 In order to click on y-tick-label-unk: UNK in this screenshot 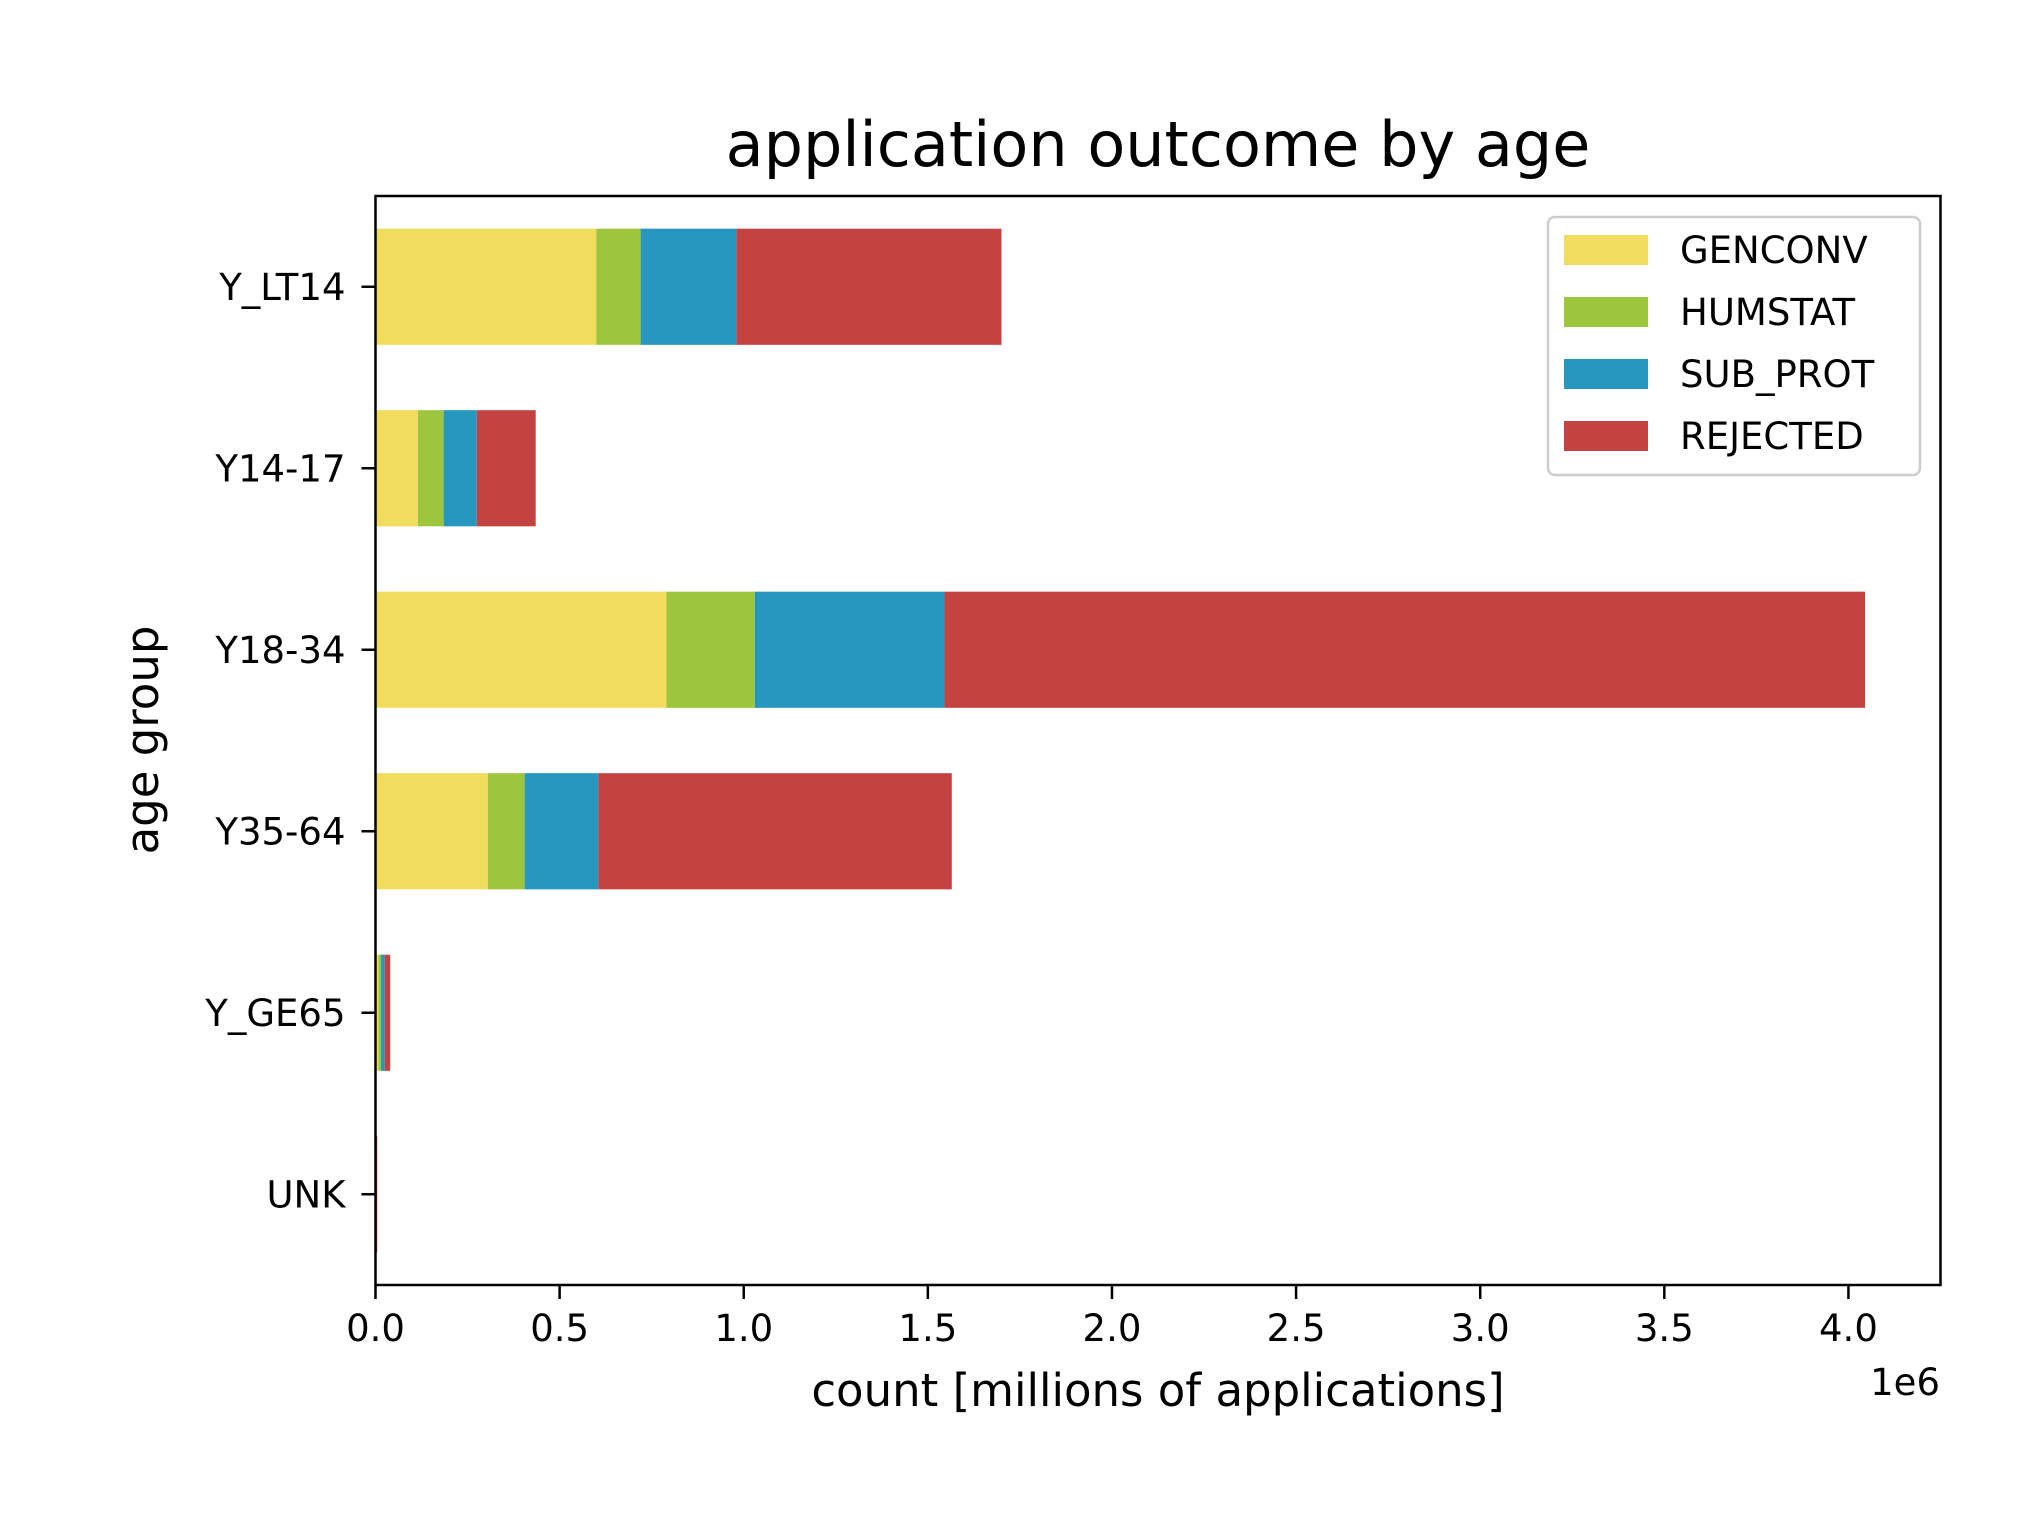, I will do `click(306, 1194)`.